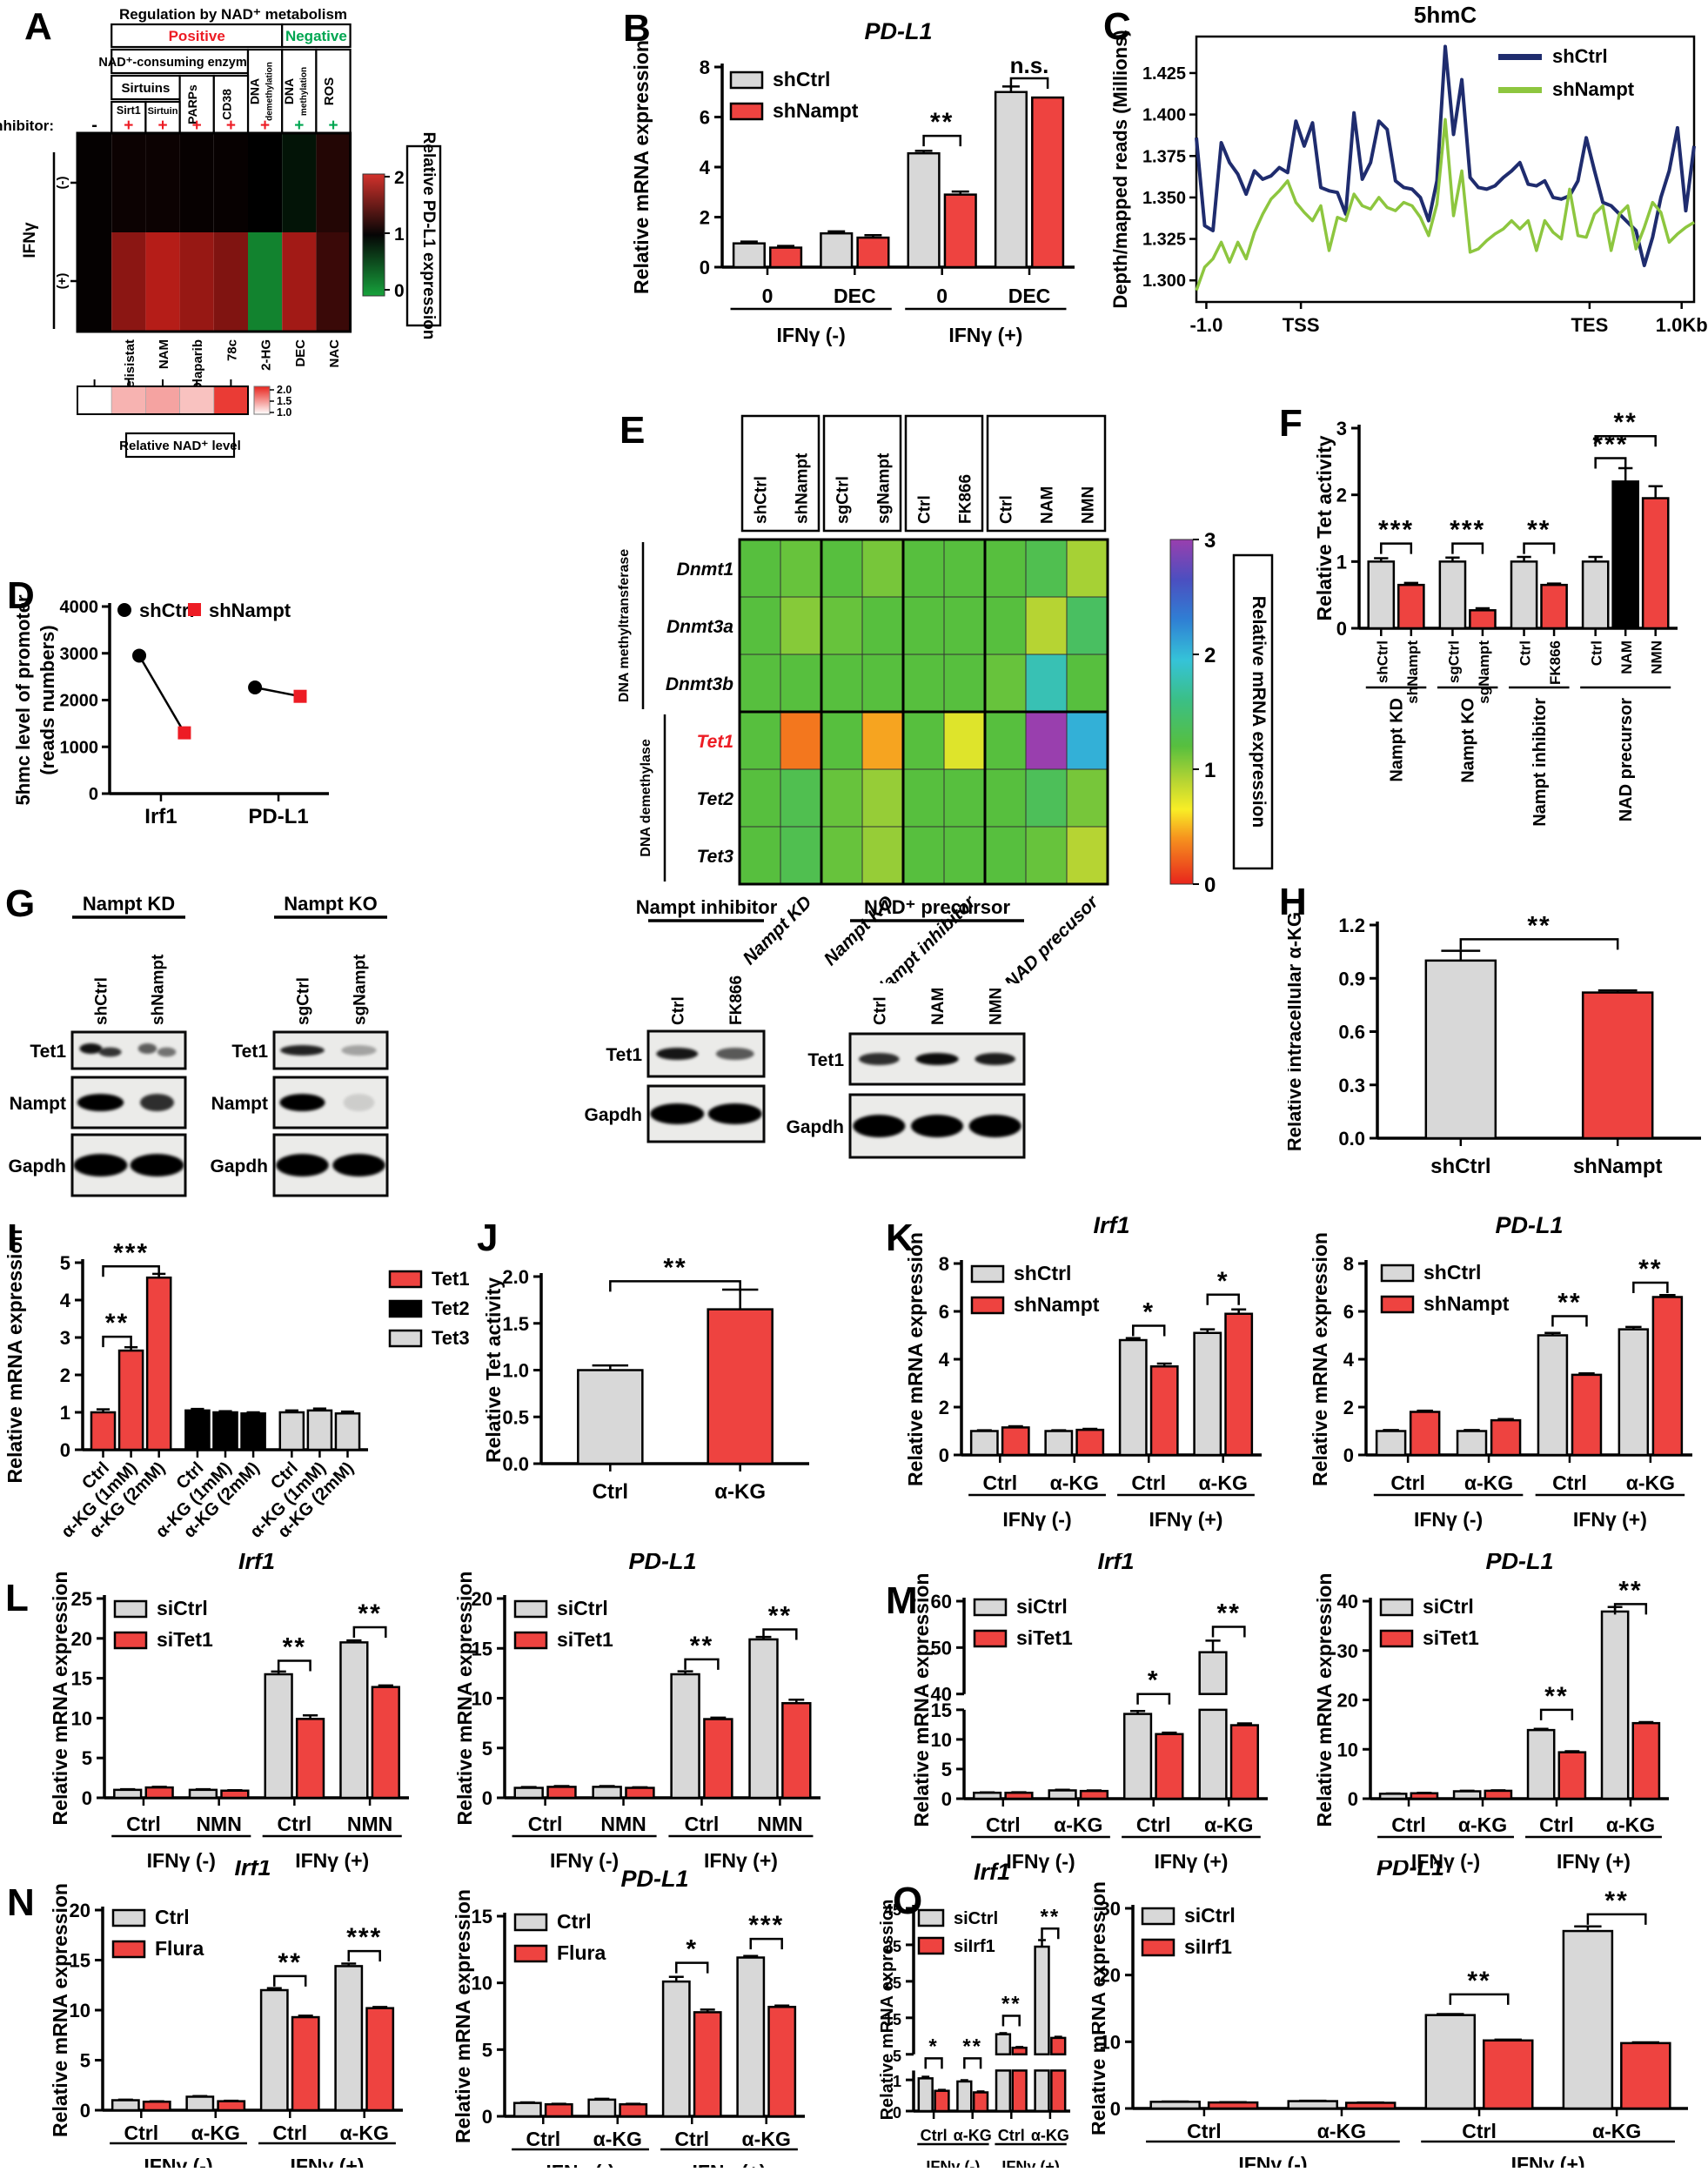  Describe the element at coordinates (1451, 1637) in the screenshot. I see `legend-label: siTet1` at that location.